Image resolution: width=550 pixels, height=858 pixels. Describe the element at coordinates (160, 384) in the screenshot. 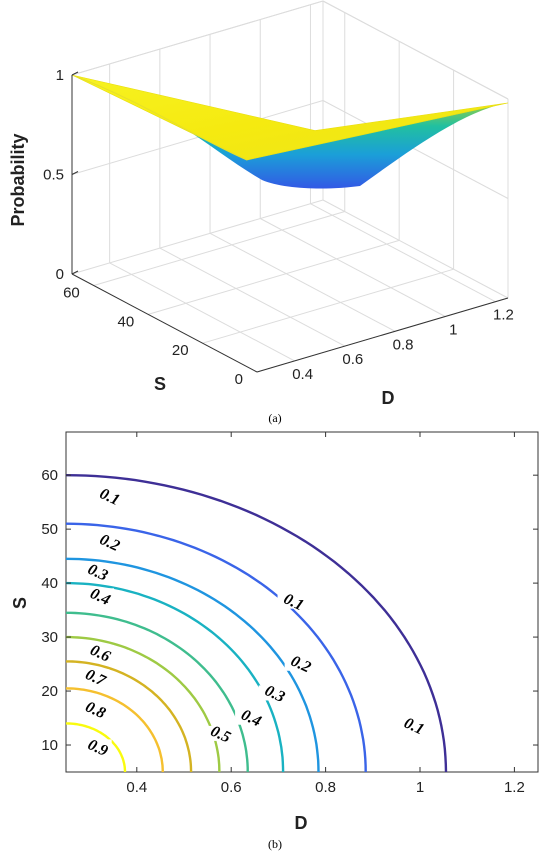

I see `surface-ylabel: S` at that location.